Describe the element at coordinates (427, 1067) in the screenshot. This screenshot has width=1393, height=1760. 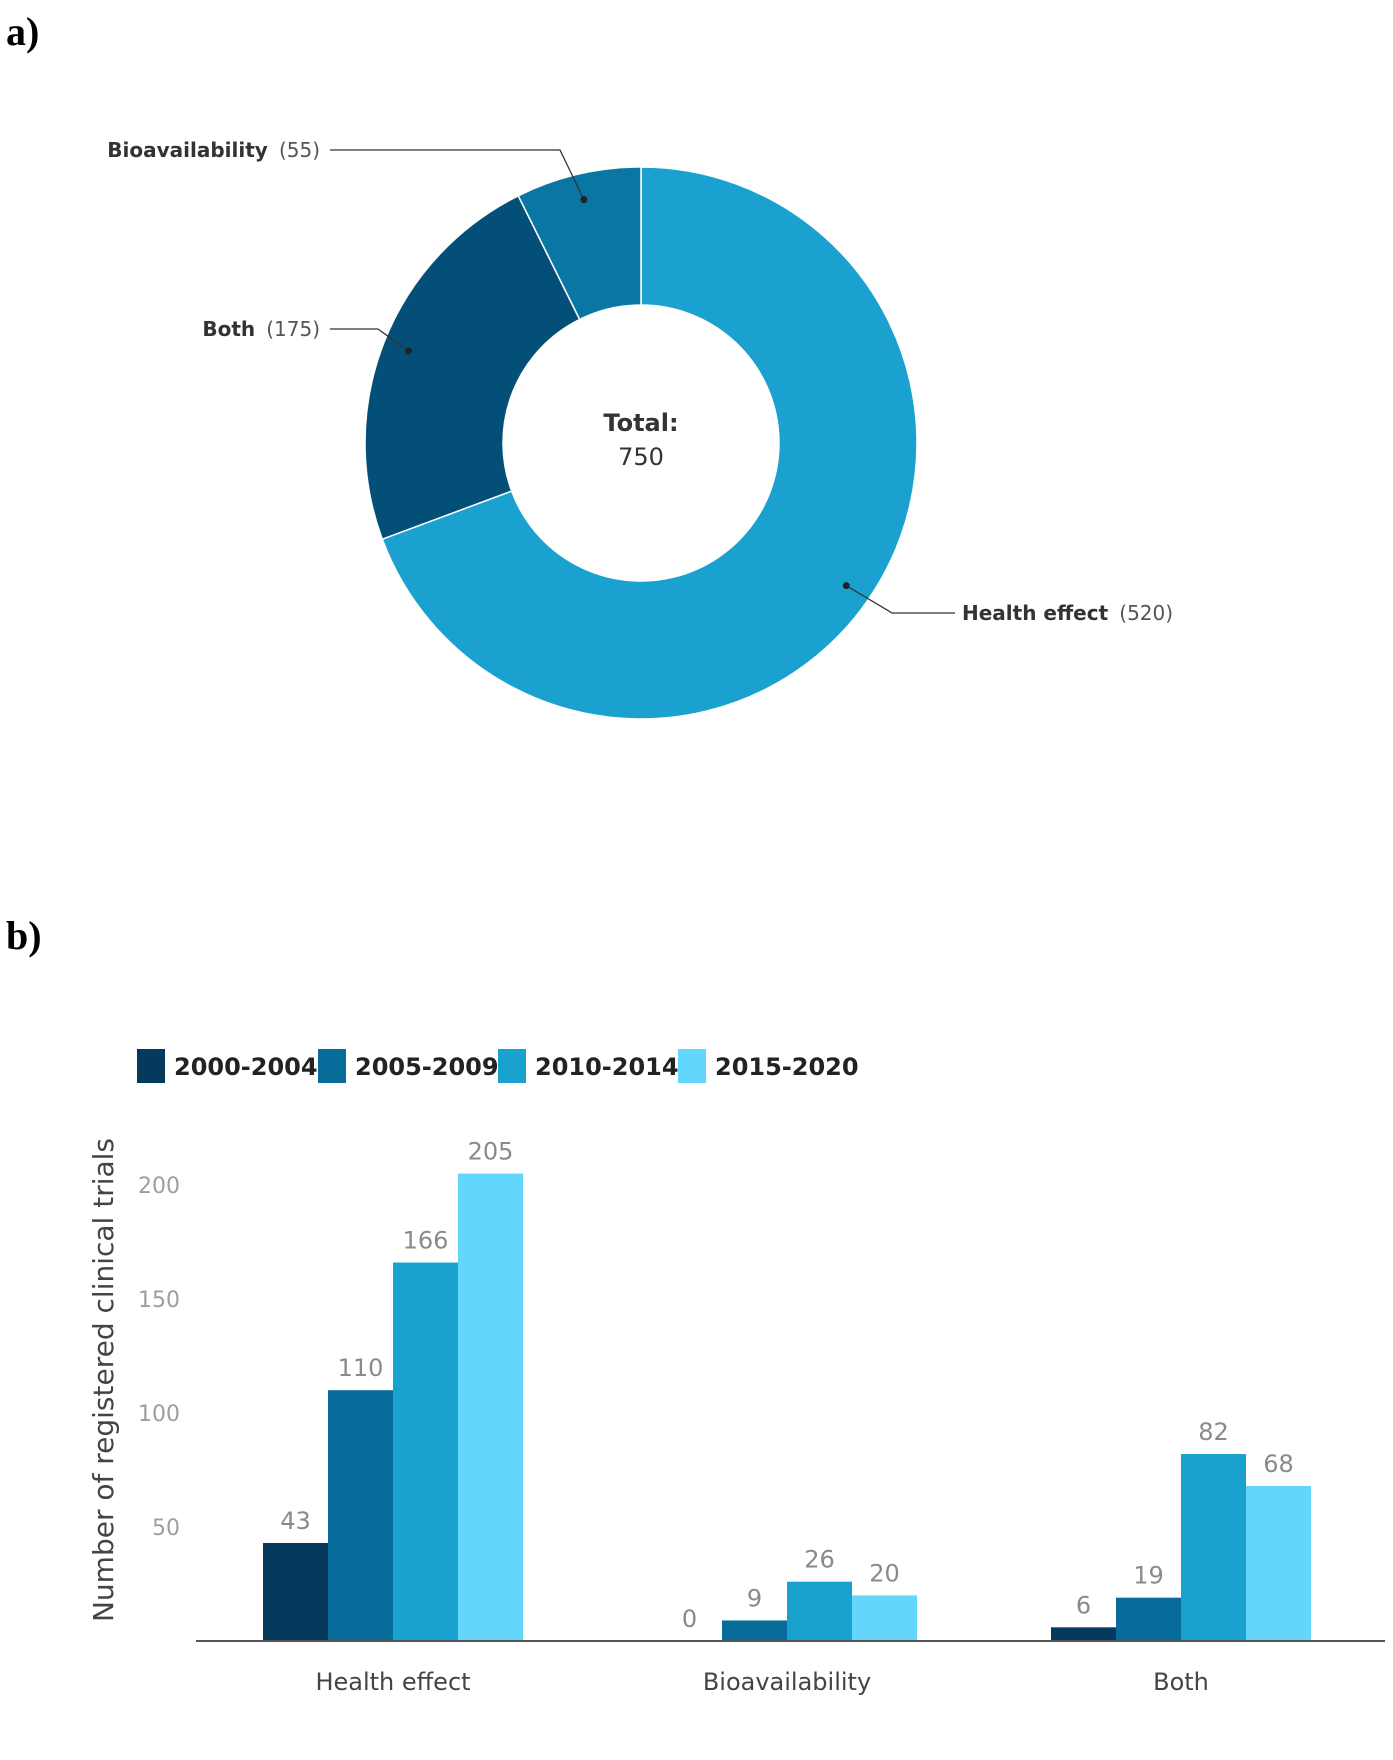
I see `legend-label-2005-2009: 2005-2009` at that location.